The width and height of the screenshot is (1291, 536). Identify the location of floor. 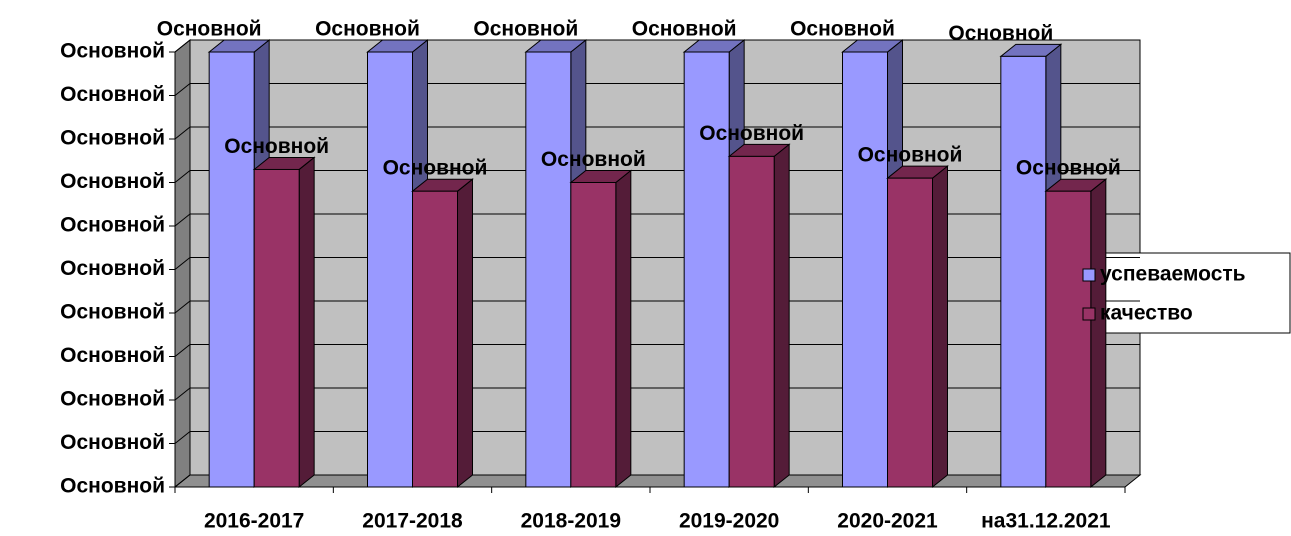
(657, 481).